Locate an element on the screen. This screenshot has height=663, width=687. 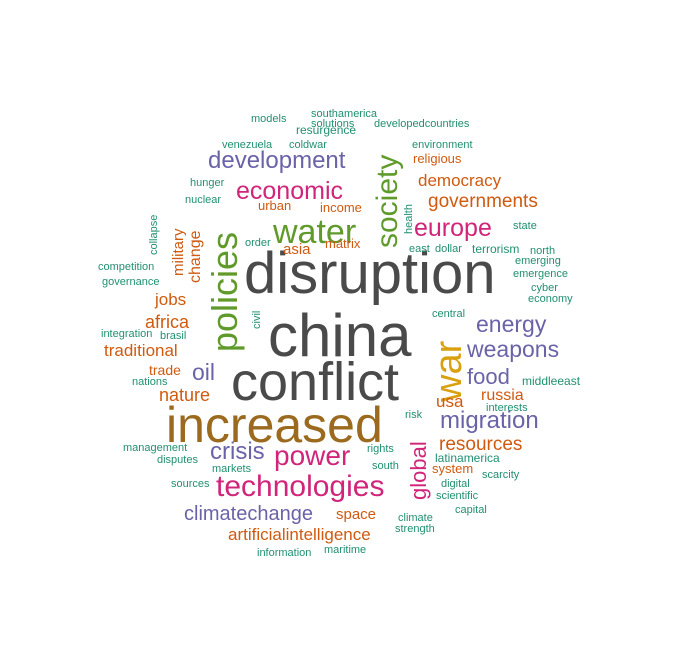
word-digital: digital is located at coordinates (455, 484).